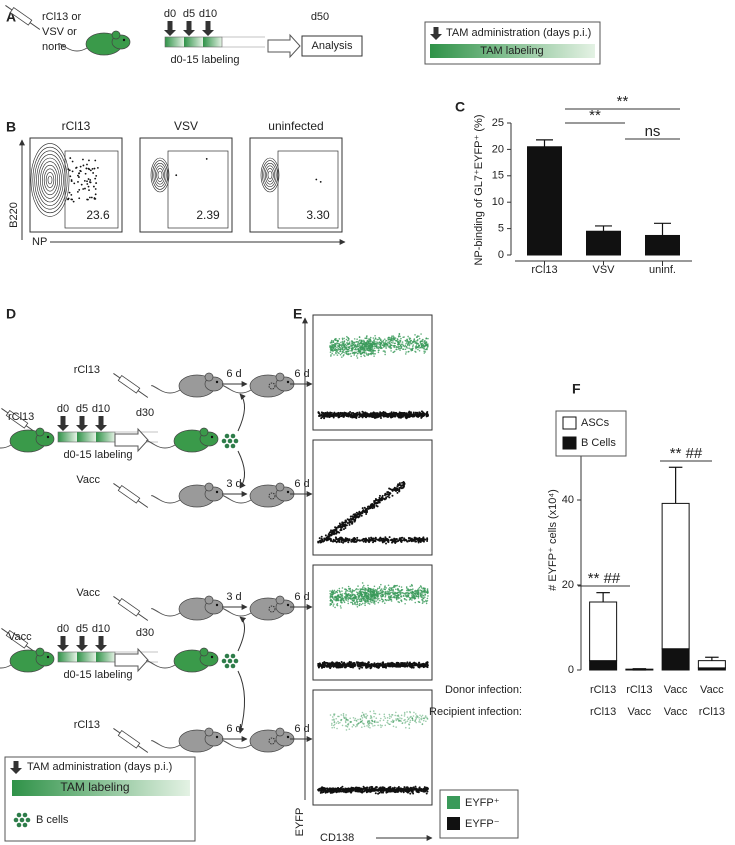  What do you see at coordinates (208, 215) in the screenshot?
I see `gate-value: 2.39` at bounding box center [208, 215].